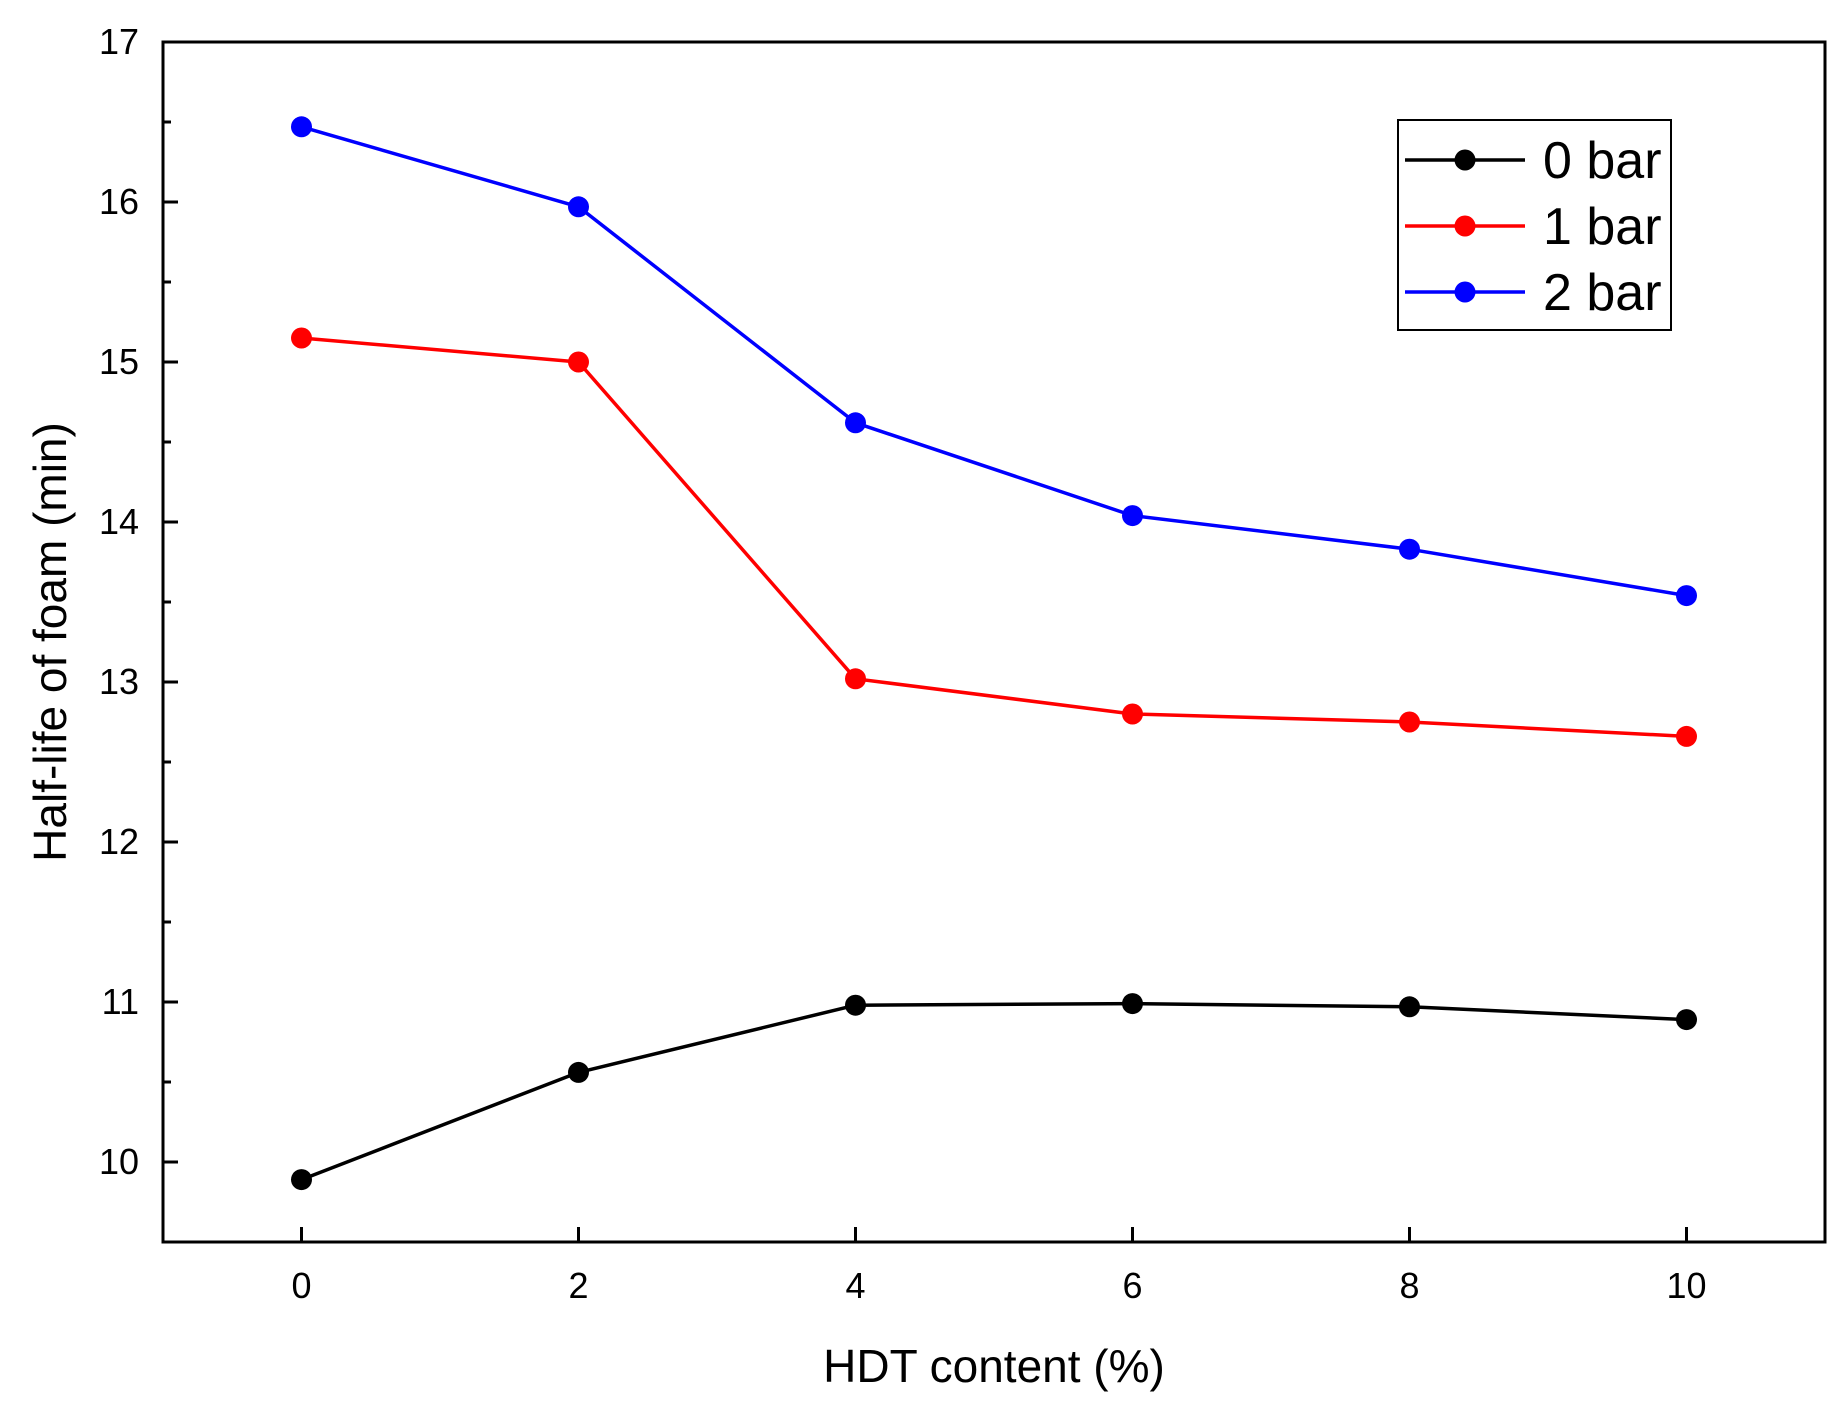 The image size is (1840, 1420). What do you see at coordinates (1465, 160) in the screenshot?
I see `legend-marker-0-bar` at bounding box center [1465, 160].